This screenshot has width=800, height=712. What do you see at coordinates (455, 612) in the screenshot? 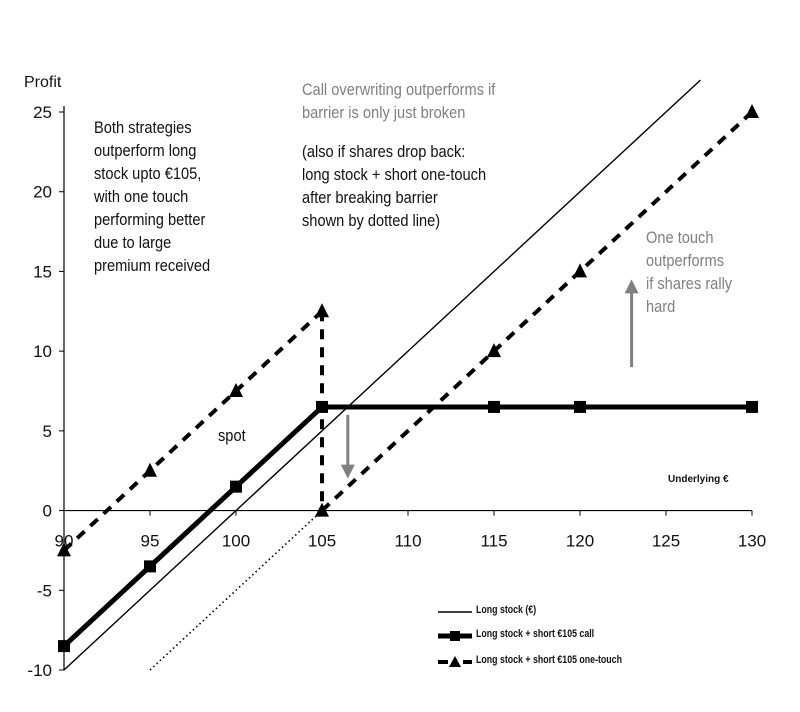
I see `legend-swatch-thin-line` at bounding box center [455, 612].